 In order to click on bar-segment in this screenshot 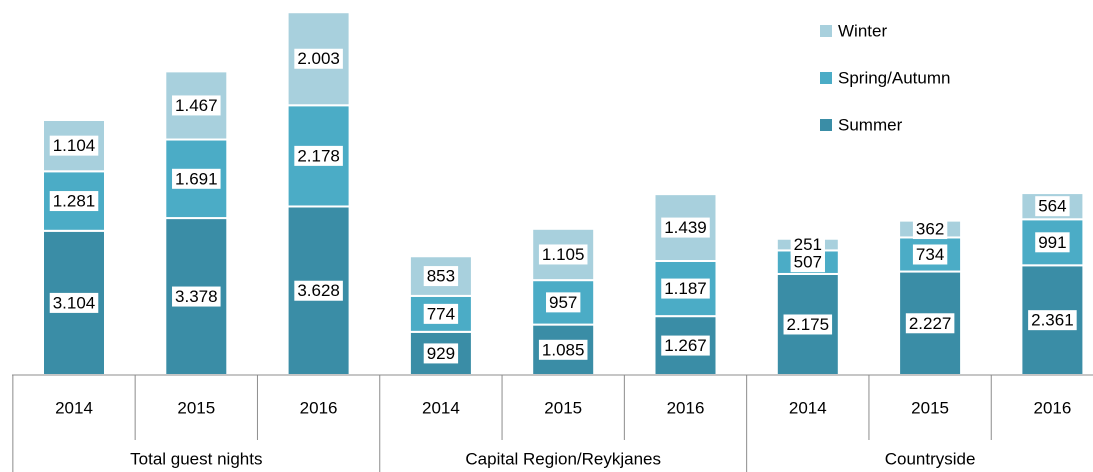, I will do `click(440, 276)`.